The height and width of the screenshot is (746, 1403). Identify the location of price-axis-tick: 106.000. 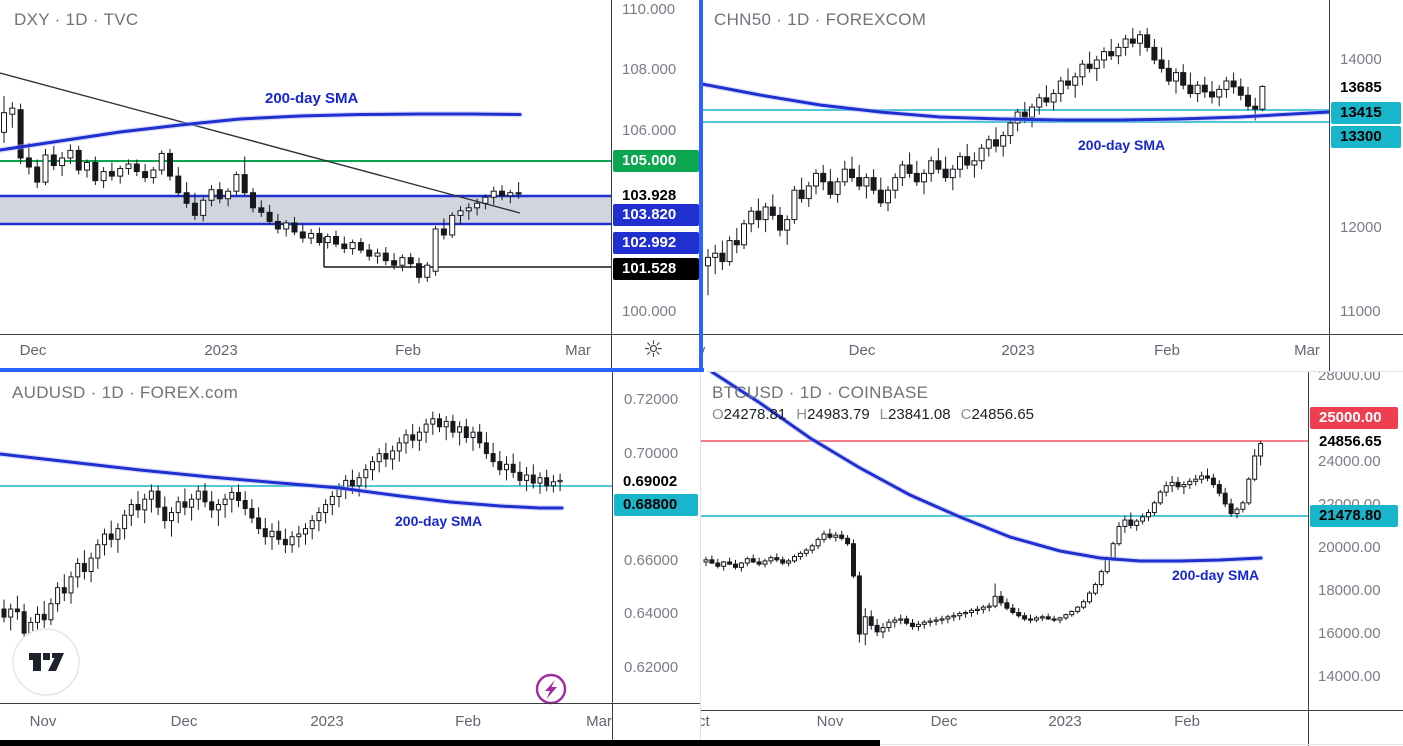
(649, 130).